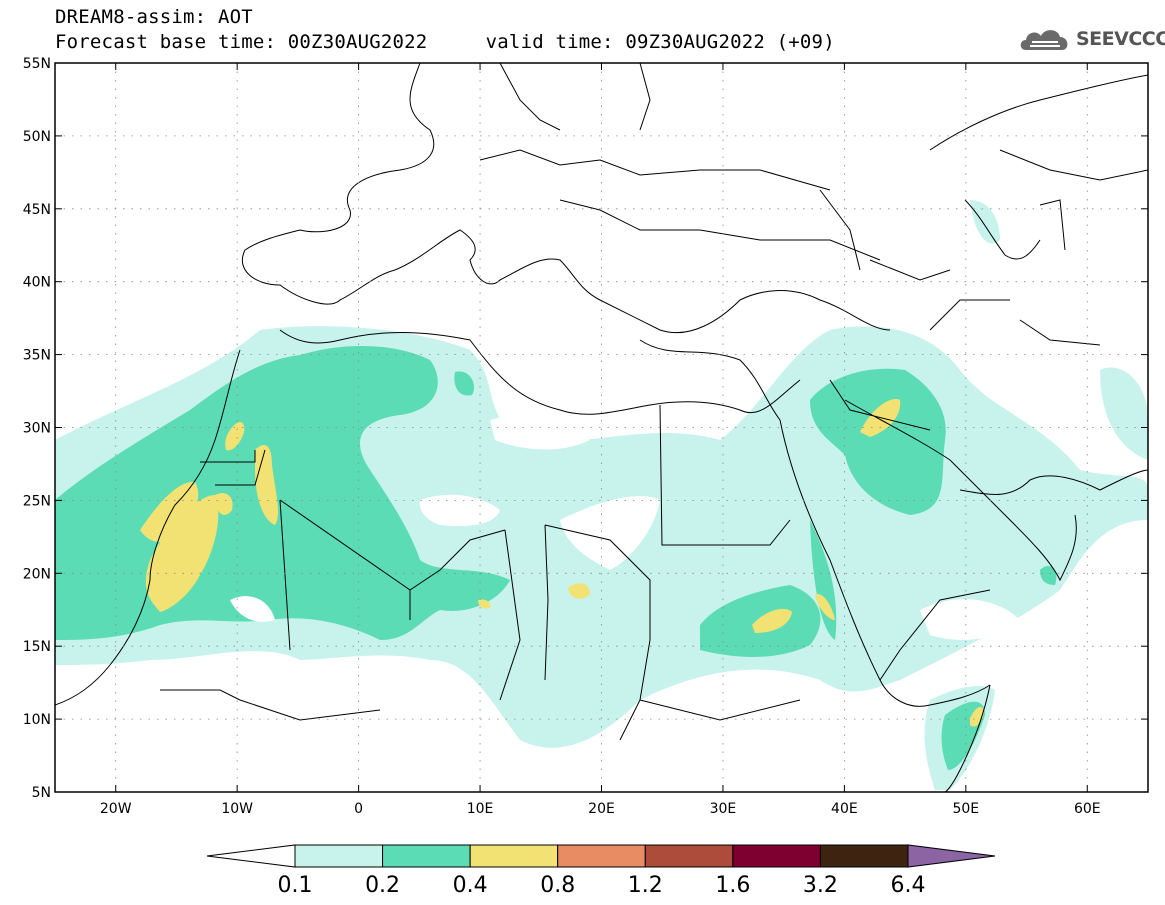 This screenshot has height=905, width=1165. Describe the element at coordinates (37, 210) in the screenshot. I see `lat-tick-label: 45N` at that location.